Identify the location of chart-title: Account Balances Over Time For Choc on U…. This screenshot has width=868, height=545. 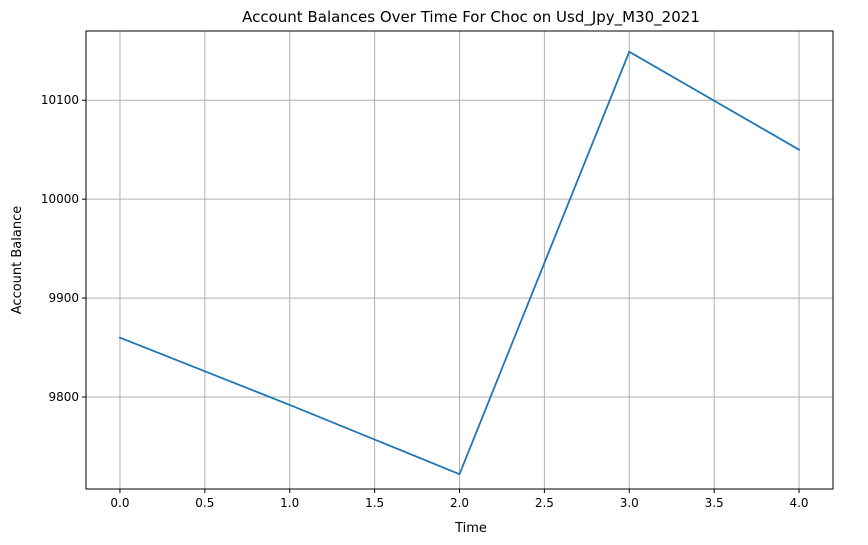
(471, 17).